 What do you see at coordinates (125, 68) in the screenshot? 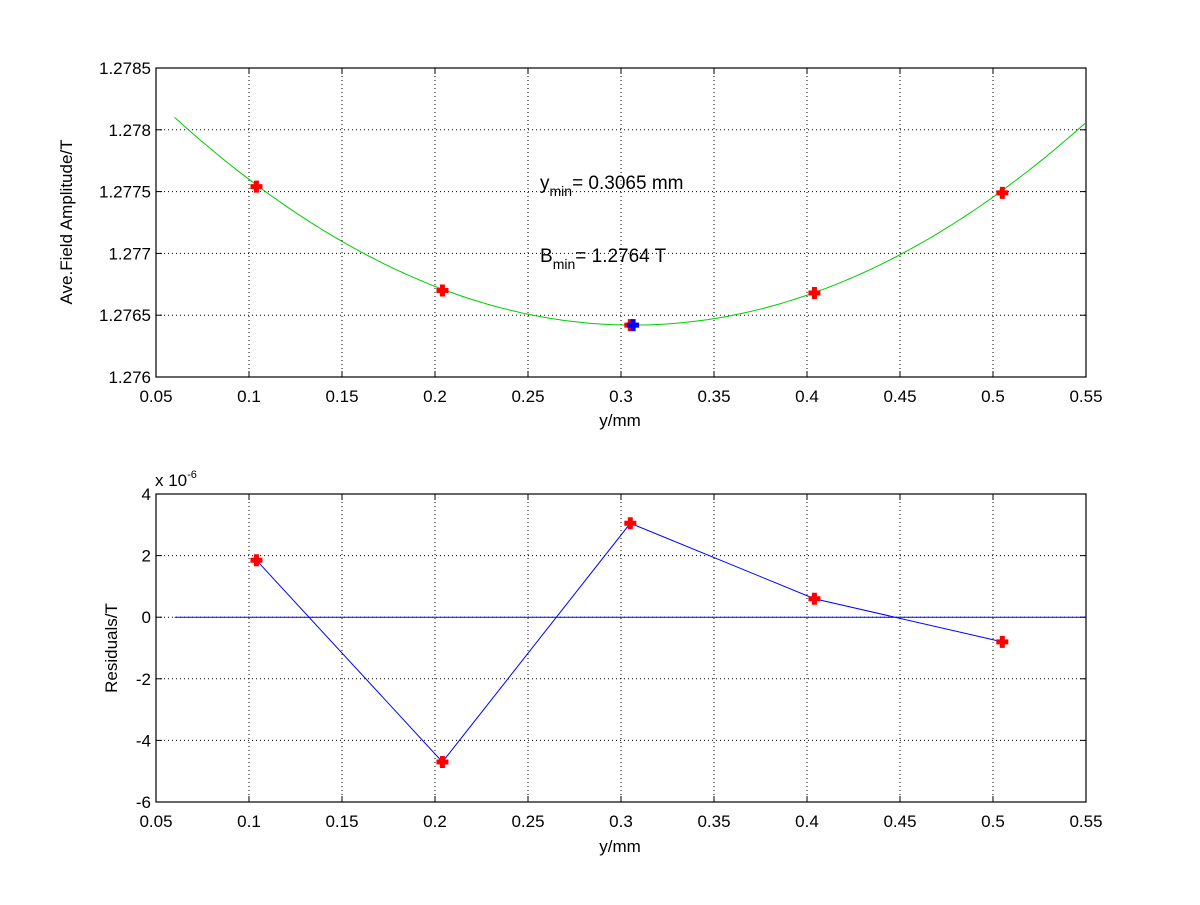
I see `y-tick-label: 1.2785` at bounding box center [125, 68].